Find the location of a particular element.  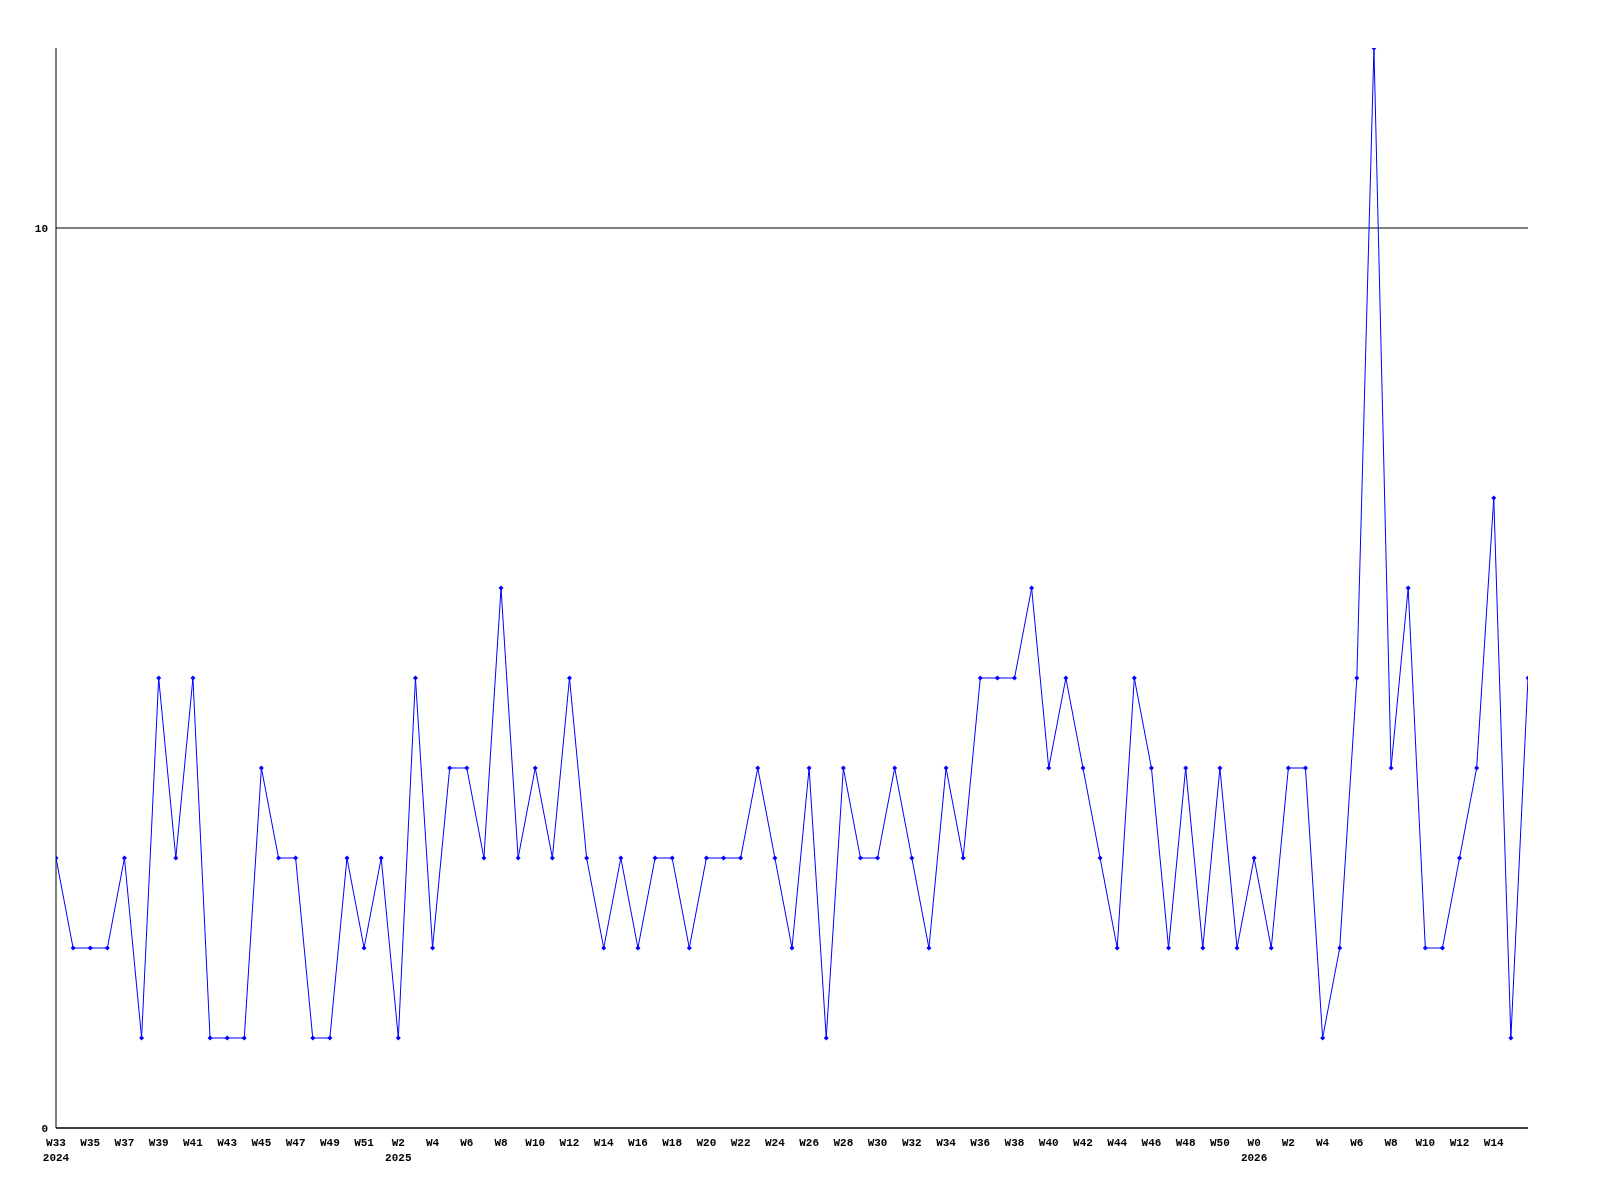

x-tick-label: W35 is located at coordinates (90, 1143).